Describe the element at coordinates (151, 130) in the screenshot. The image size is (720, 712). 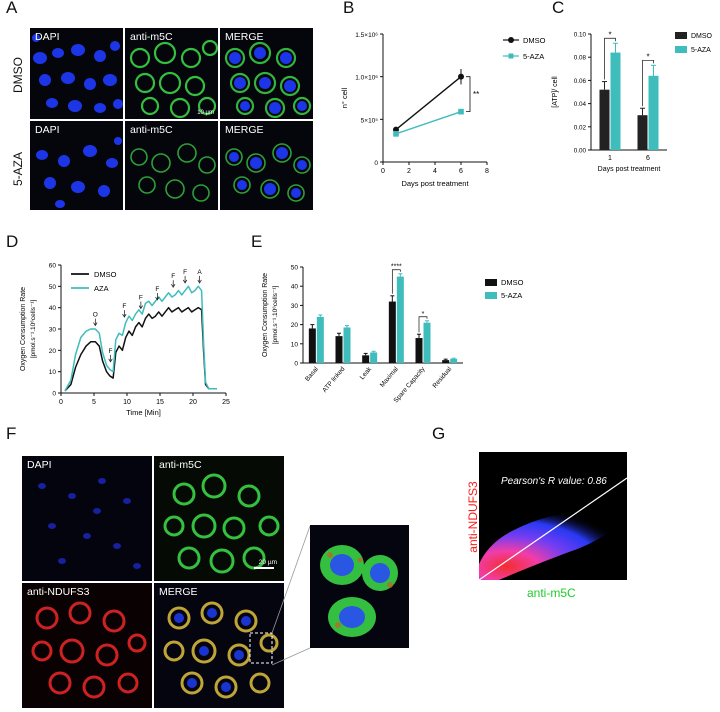
I see `panel-a-col-m5c-2: anti-m5C` at that location.